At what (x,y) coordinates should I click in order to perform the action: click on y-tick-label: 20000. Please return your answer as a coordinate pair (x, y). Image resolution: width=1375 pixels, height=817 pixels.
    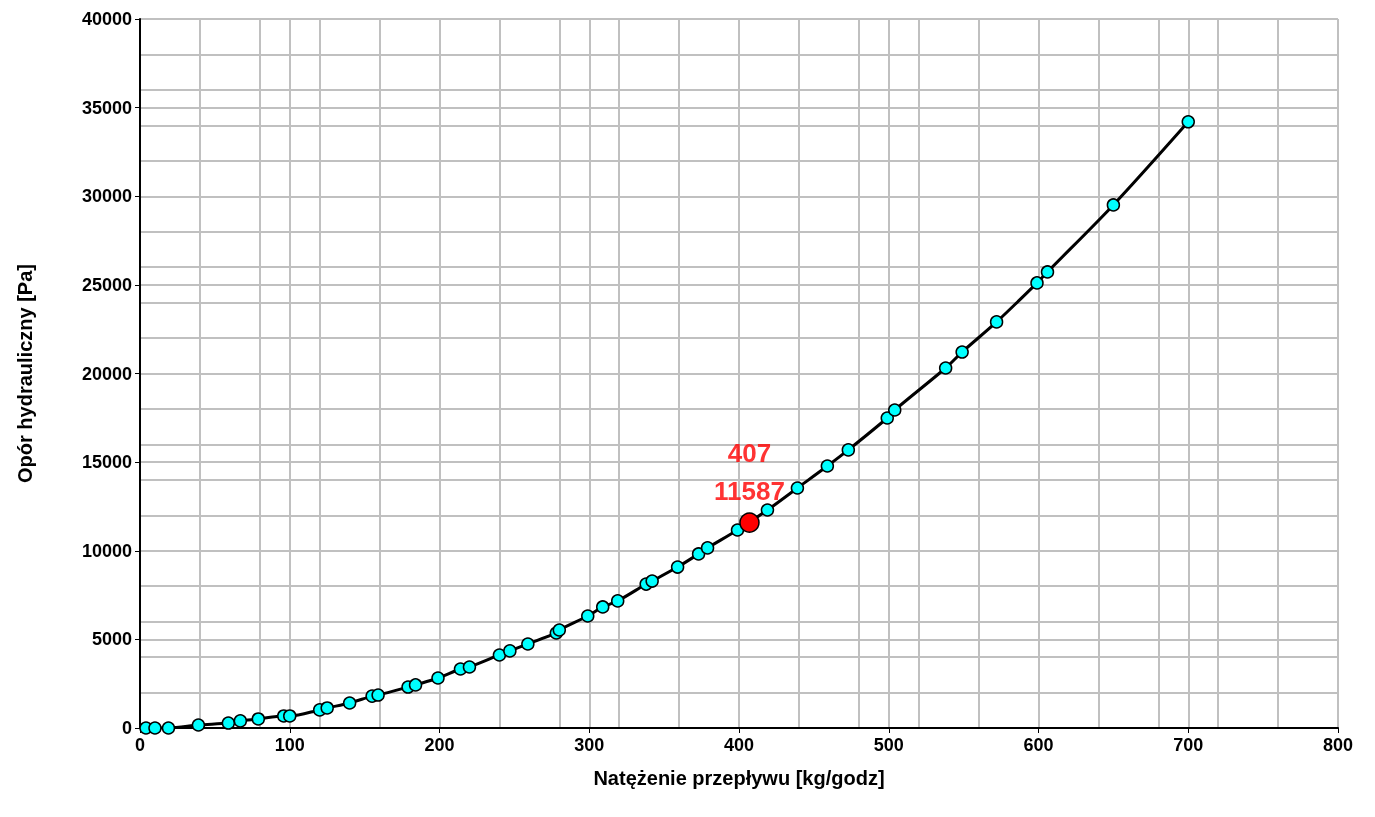
    Looking at the image, I should click on (106, 373).